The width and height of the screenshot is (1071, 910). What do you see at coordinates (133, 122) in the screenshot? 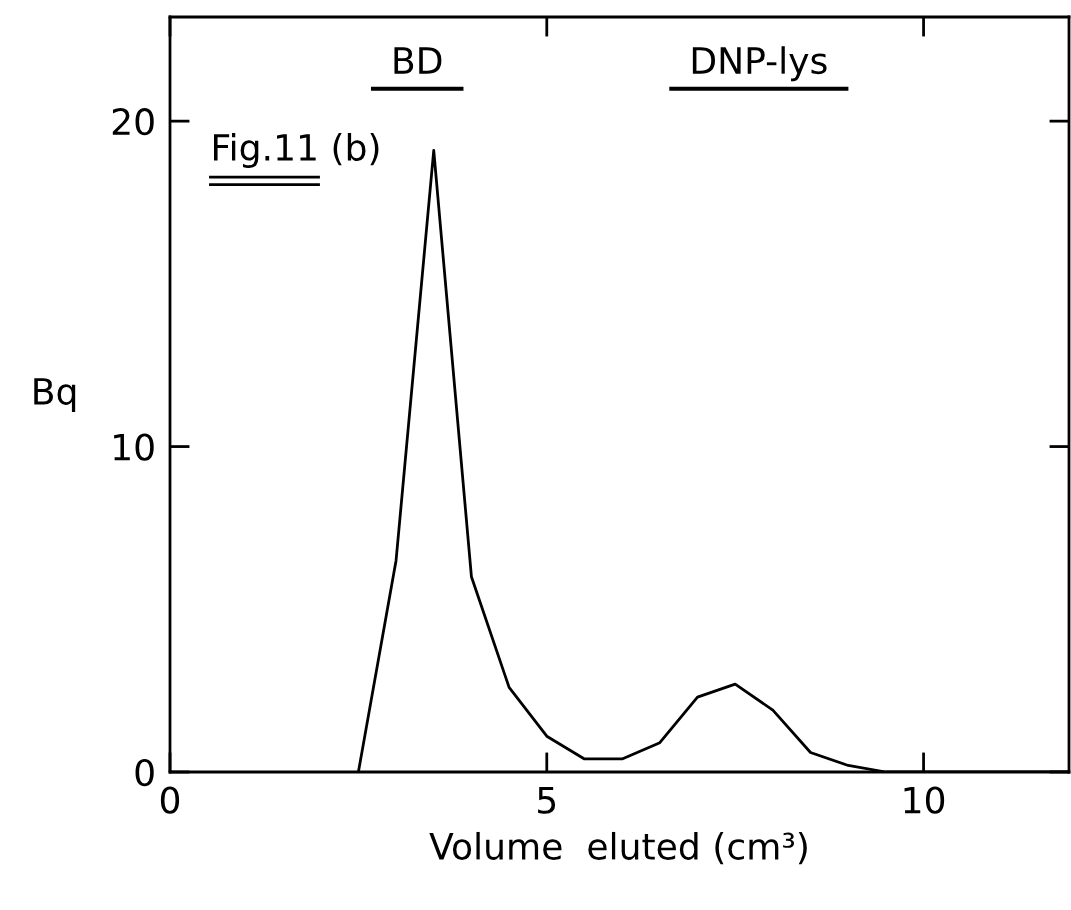
I see `y-tick-label: 20` at bounding box center [133, 122].